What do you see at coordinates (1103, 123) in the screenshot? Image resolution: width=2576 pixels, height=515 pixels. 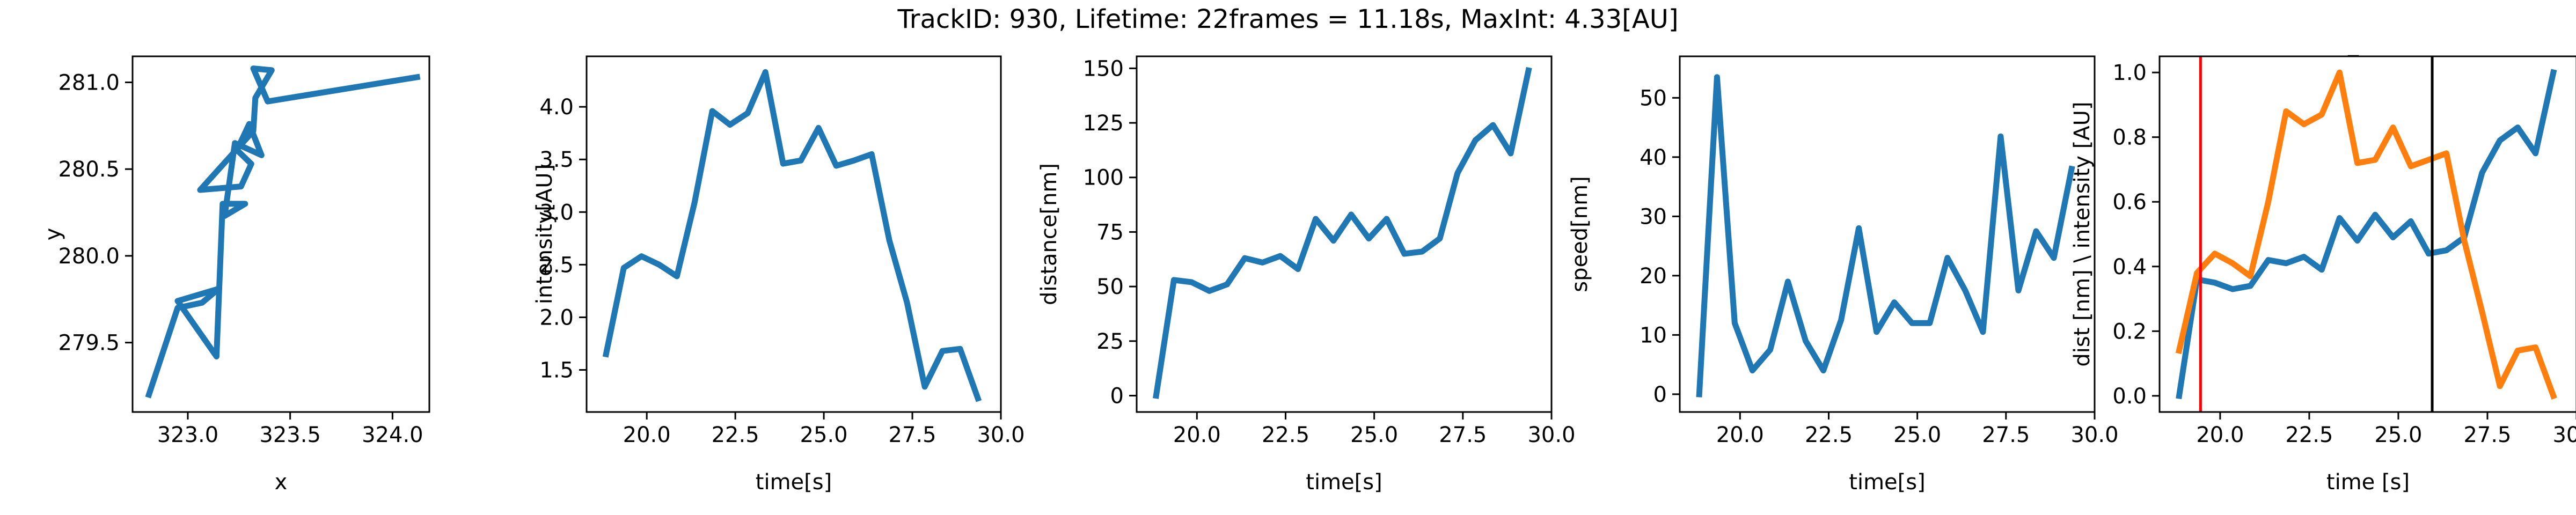 I see `y-tick-label: 125` at bounding box center [1103, 123].